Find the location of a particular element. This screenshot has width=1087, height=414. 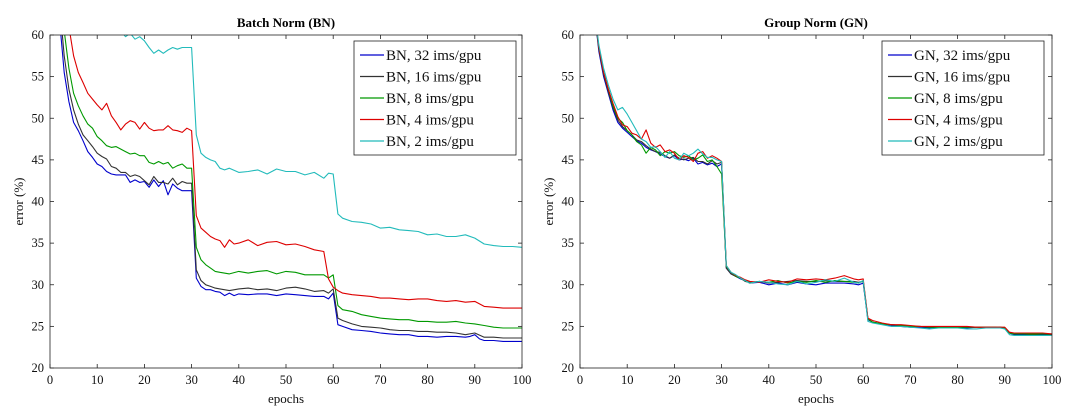

legend-label-1: BN, 16 ims/gpu is located at coordinates (434, 78).